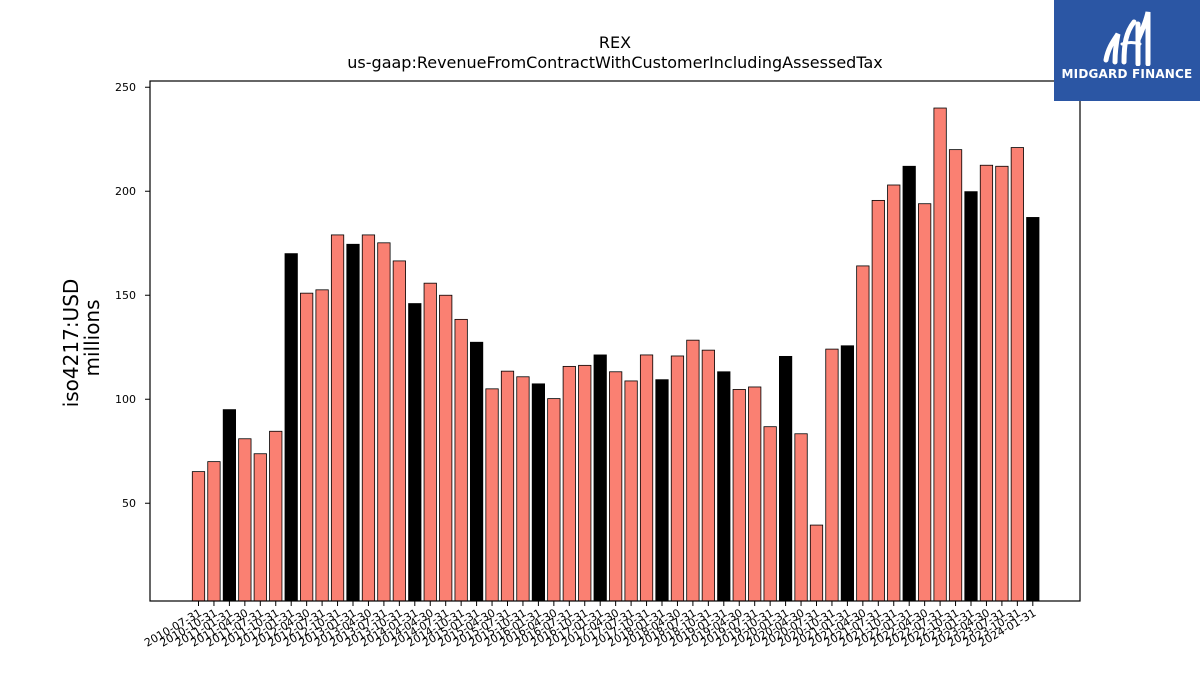  Describe the element at coordinates (92, 337) in the screenshot. I see `y-axis-label-line2: millions` at that location.